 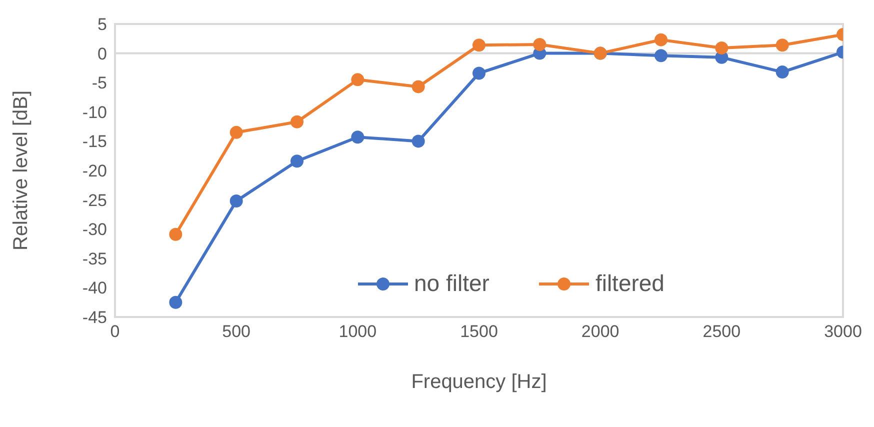 I want to click on y-tick-label: -35, so click(x=94, y=258).